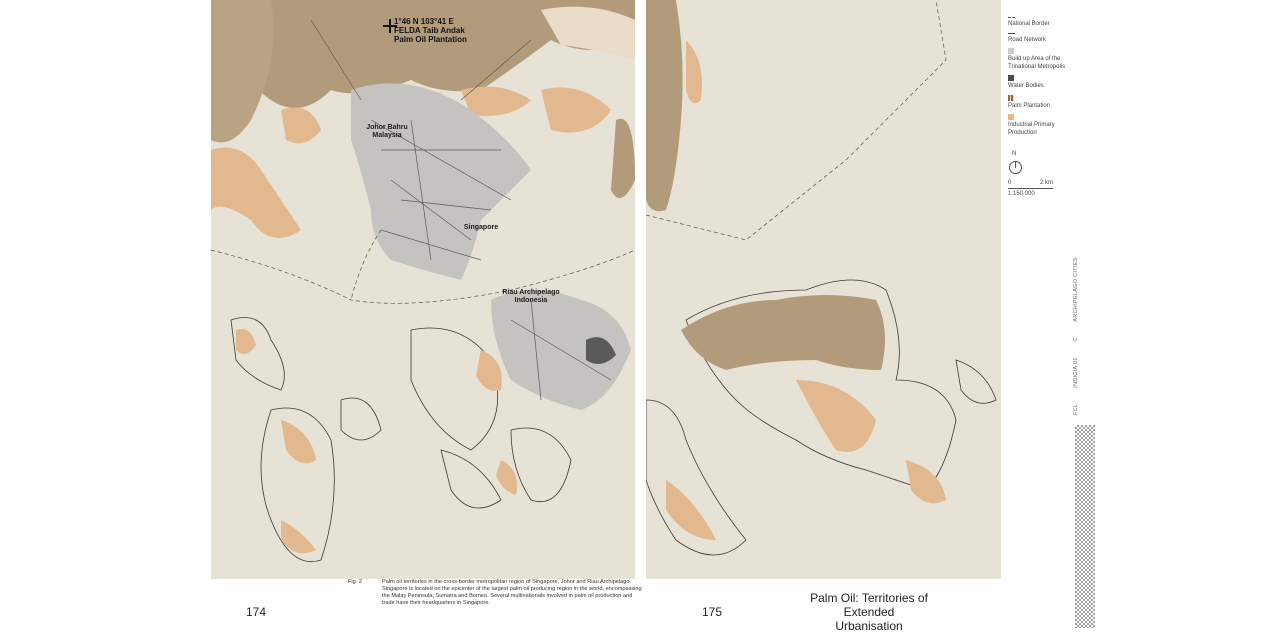 The width and height of the screenshot is (1280, 640). What do you see at coordinates (531, 292) in the screenshot?
I see `label-riau-archipelago: Riau Archipelago` at bounding box center [531, 292].